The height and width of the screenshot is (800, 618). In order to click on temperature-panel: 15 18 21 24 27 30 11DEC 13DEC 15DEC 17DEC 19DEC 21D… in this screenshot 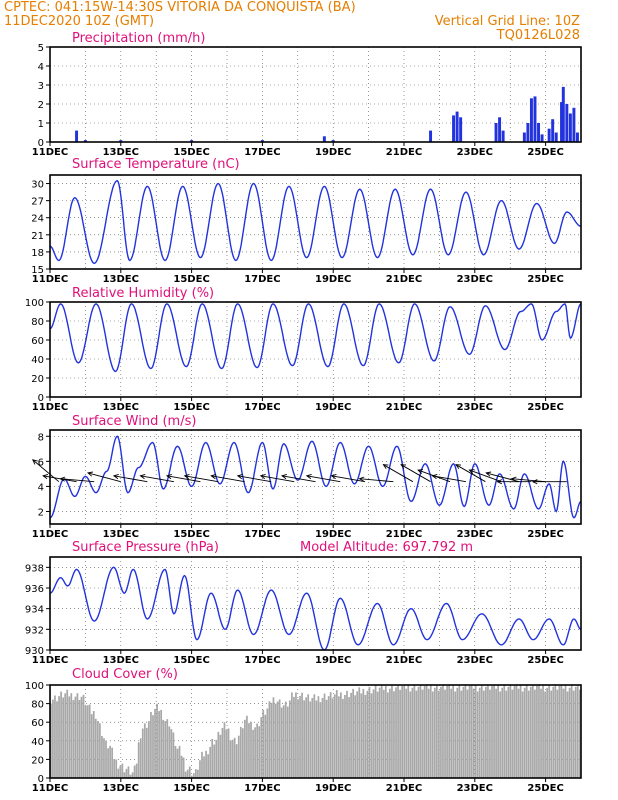, I will do `click(306, 229)`.